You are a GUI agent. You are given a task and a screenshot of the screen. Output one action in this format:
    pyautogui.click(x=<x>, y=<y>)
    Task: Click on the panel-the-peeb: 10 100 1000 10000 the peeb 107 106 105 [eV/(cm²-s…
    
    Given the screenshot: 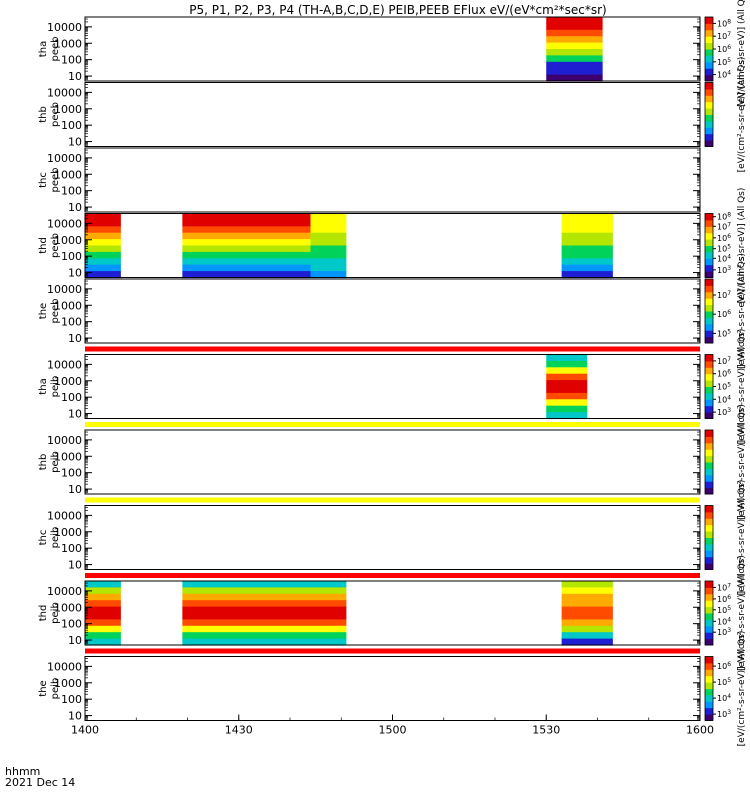 What is the action you would take?
    pyautogui.click(x=392, y=311)
    